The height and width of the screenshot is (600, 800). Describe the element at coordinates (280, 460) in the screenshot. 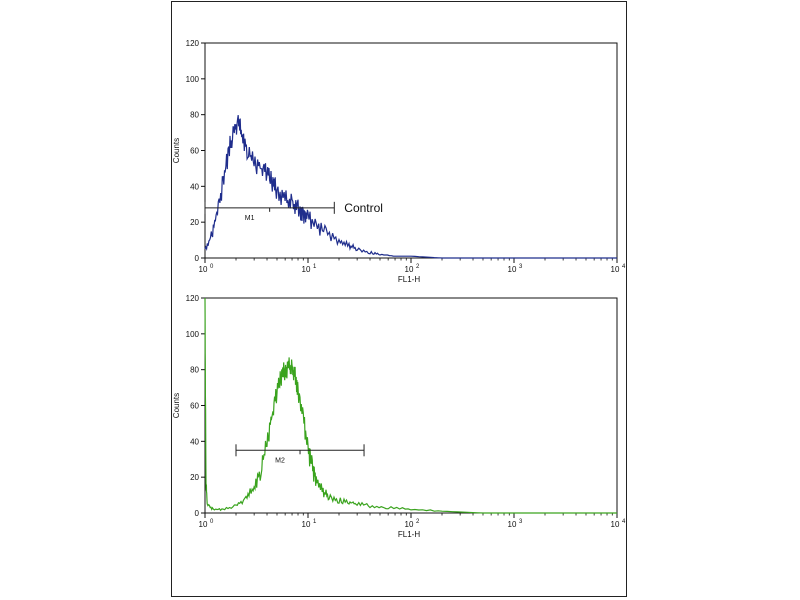

I see `gate-marker-label: M2` at that location.